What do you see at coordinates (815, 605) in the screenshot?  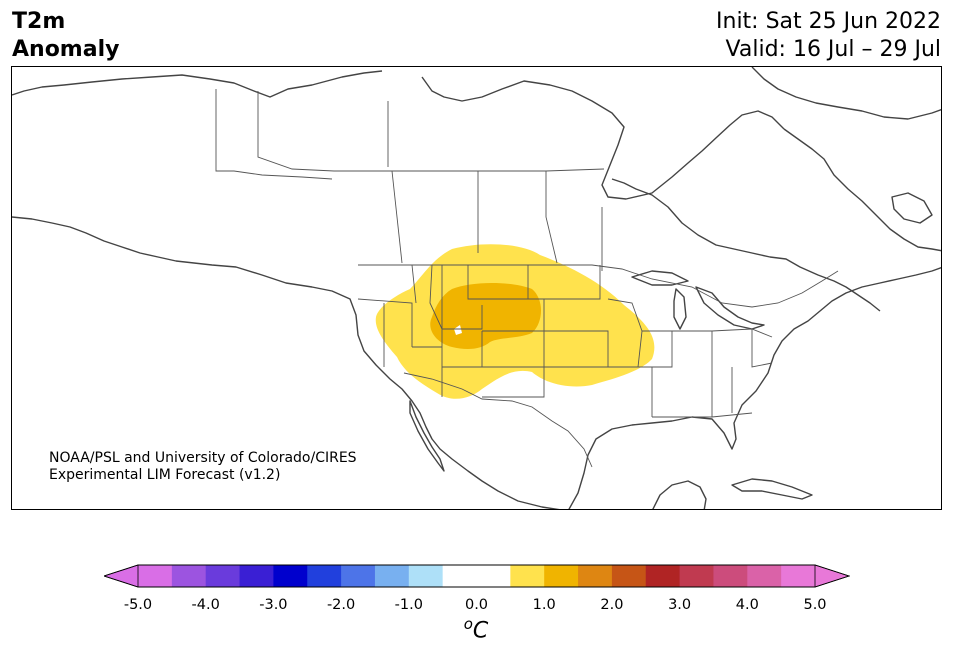 I see `colorbar-tick-label: 5.0` at bounding box center [815, 605].